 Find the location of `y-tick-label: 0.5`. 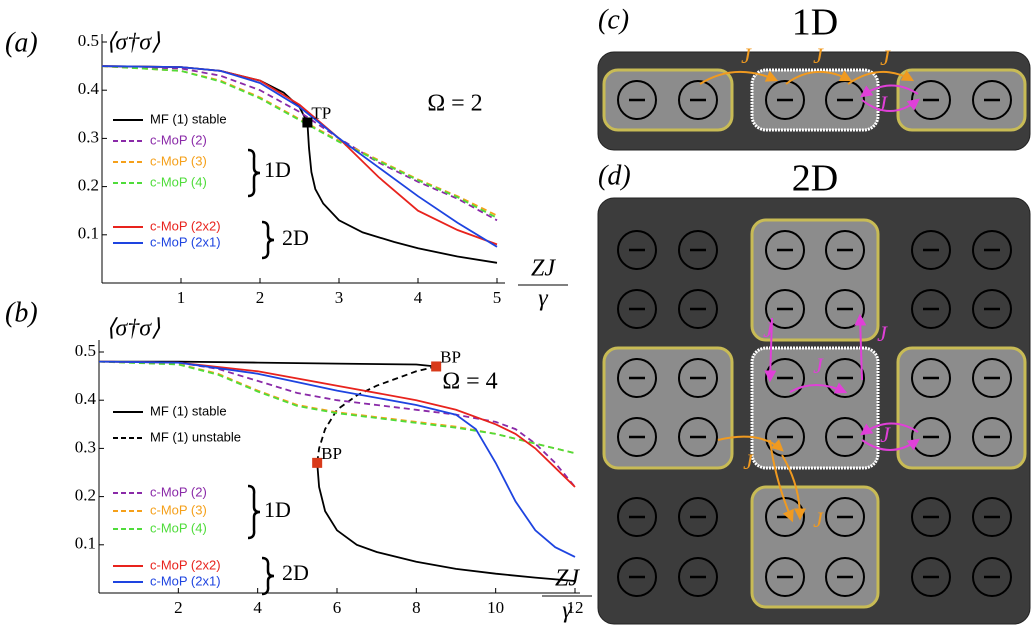

y-tick-label: 0.5 is located at coordinates (88, 40).